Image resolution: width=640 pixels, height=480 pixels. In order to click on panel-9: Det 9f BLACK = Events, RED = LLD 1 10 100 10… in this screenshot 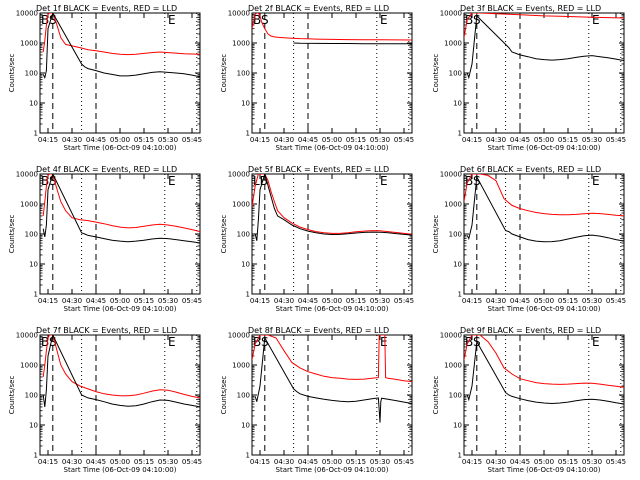, I will do `click(529, 400)`.